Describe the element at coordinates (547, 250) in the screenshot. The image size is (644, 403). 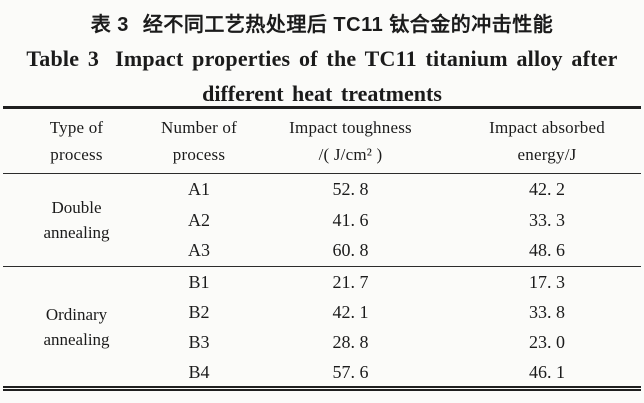
I see `energy-cell: 48. 6` at that location.